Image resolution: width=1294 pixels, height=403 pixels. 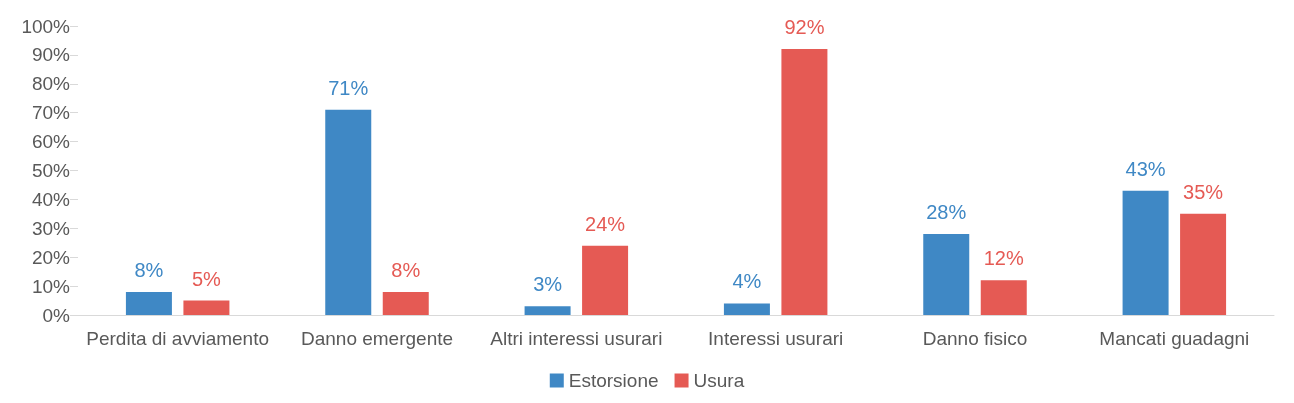 I want to click on x-tick-label: Danno fisico, so click(x=975, y=338).